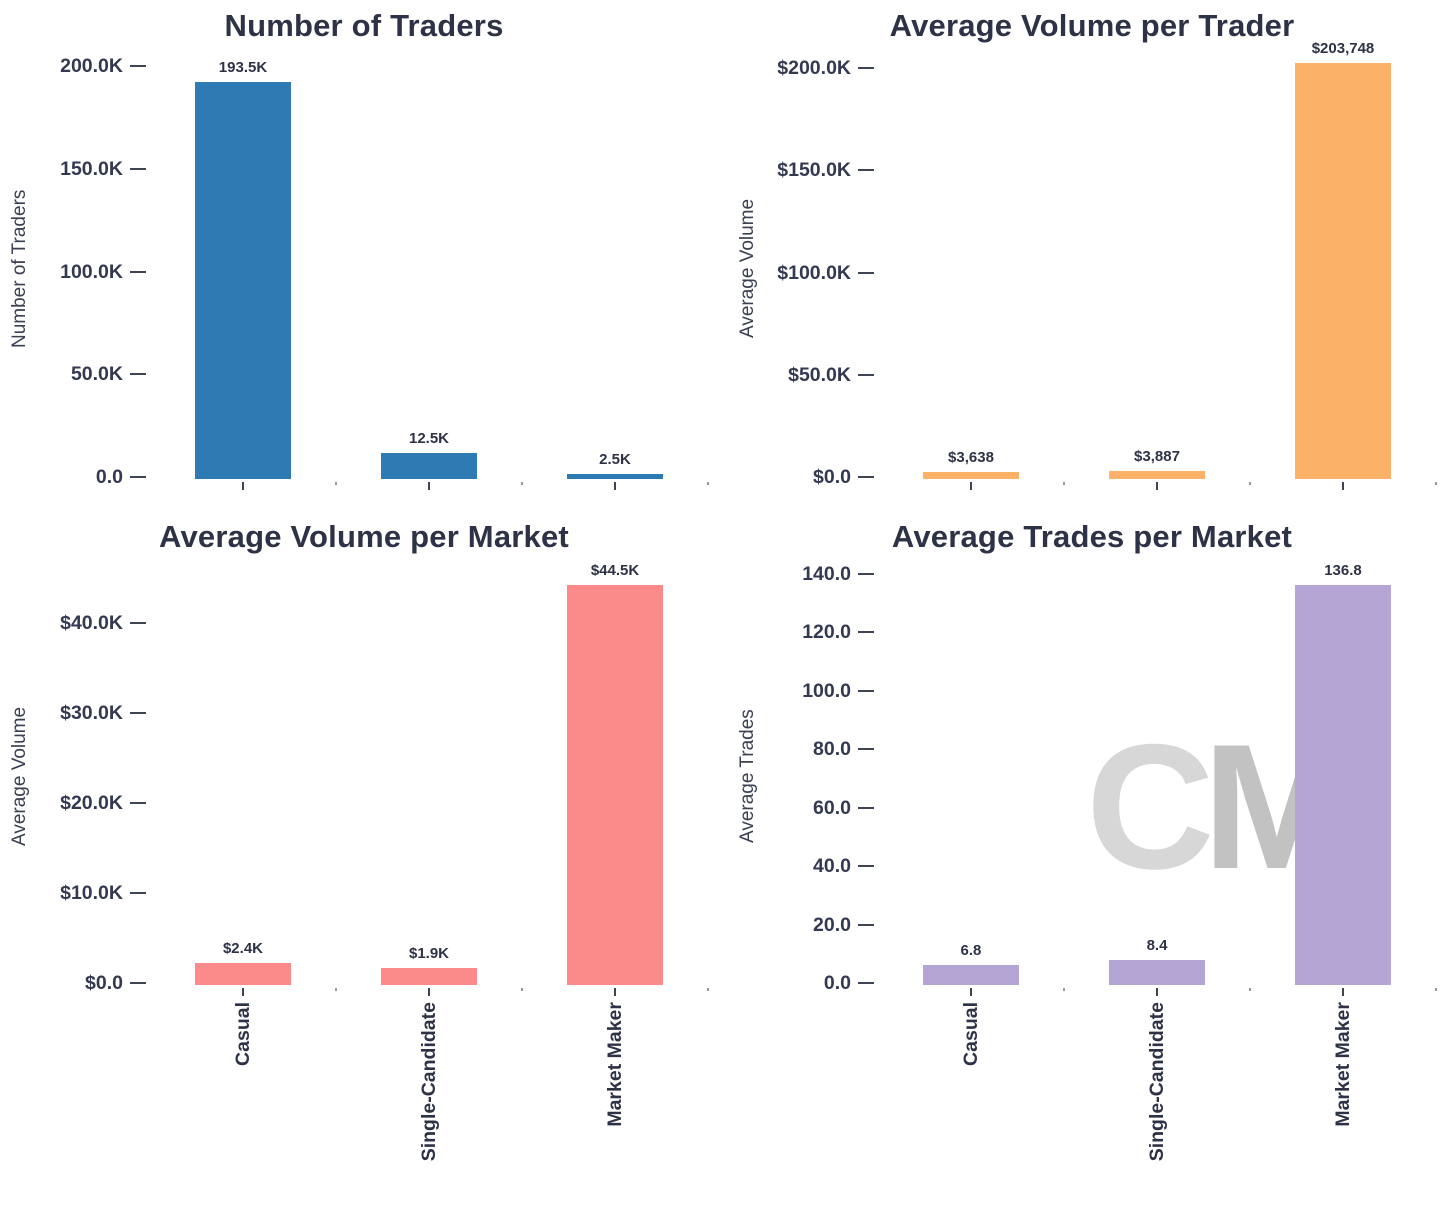 The height and width of the screenshot is (1208, 1456). Describe the element at coordinates (1092, 536) in the screenshot. I see `chart-title: Average Trades per Market` at that location.